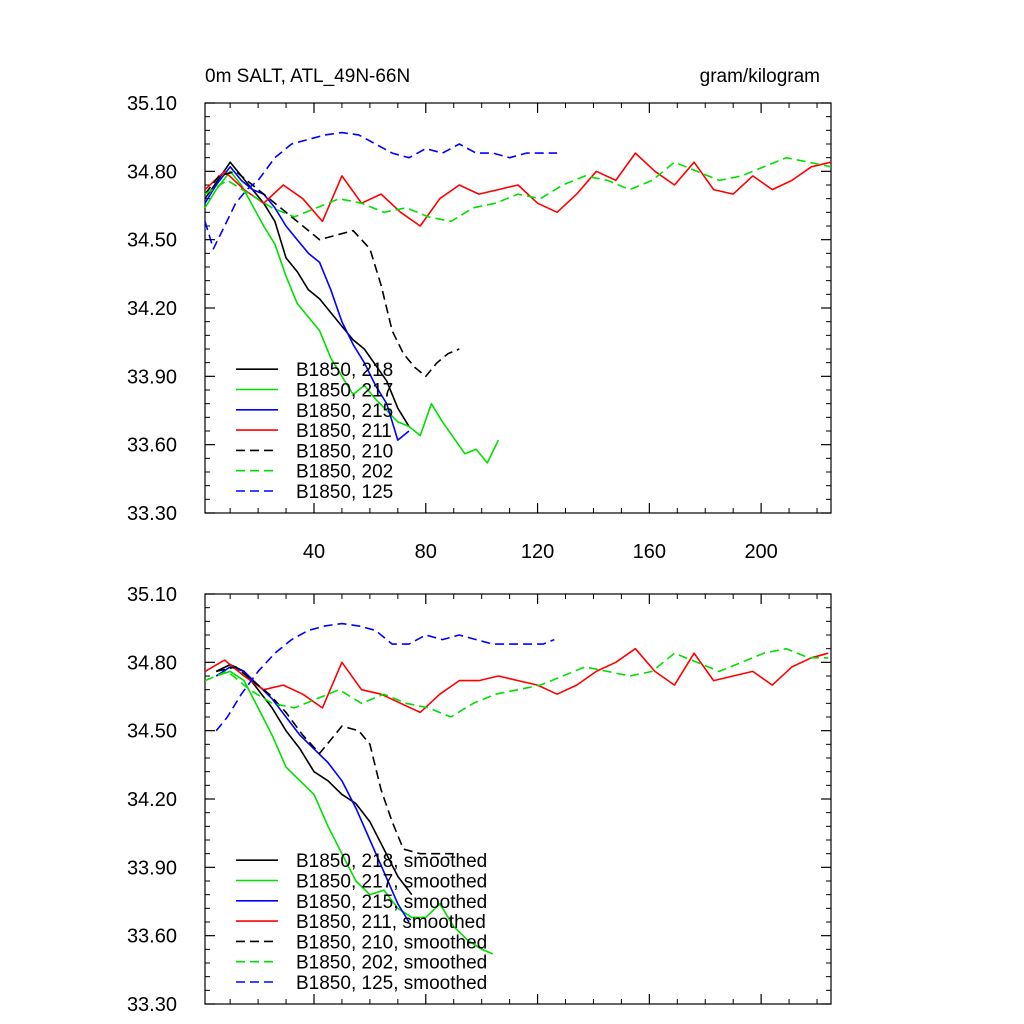 Image resolution: width=1024 pixels, height=1024 pixels. Describe the element at coordinates (391, 942) in the screenshot. I see `legend-entry: B1850, 210, smoothed` at that location.